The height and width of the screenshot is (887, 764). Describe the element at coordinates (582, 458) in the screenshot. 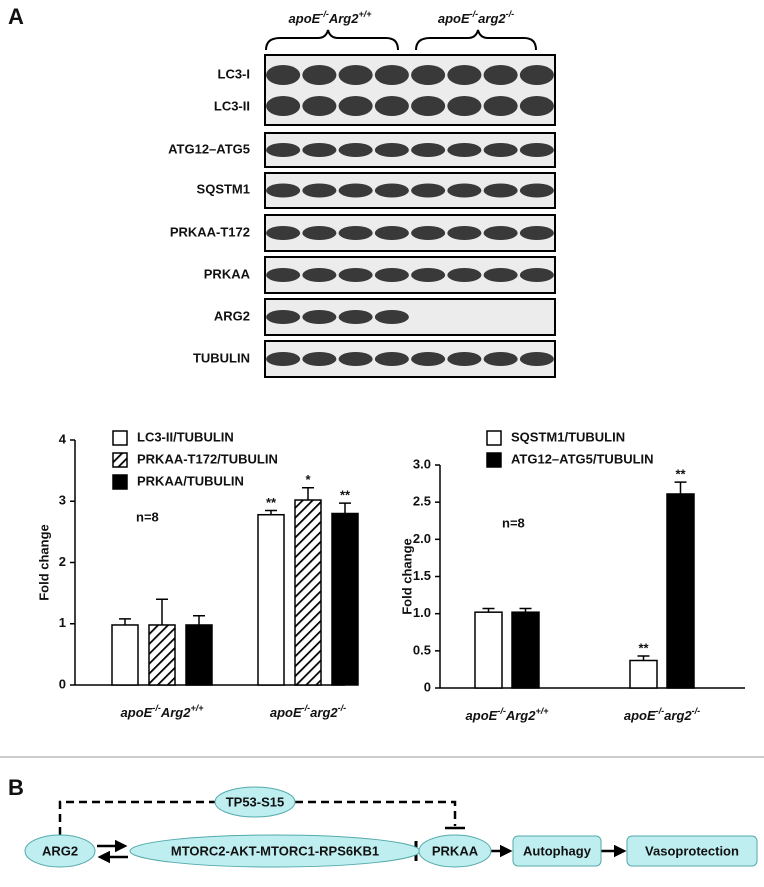

I see `legend-label: ATG12–ATG5/TUBULIN` at that location.